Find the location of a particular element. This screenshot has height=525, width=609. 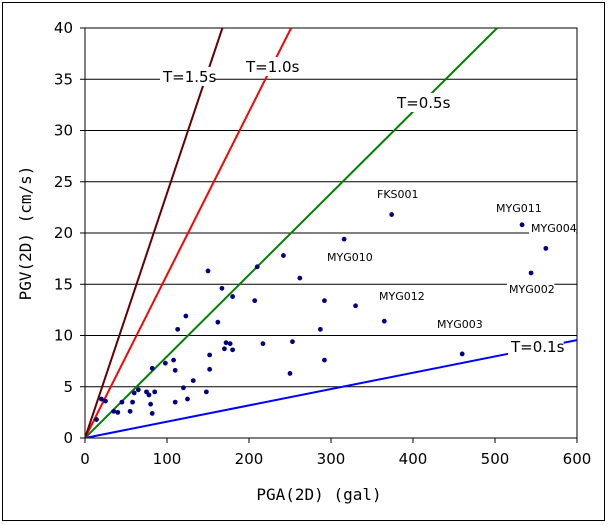

y-tick-label: 20 is located at coordinates (63, 233).